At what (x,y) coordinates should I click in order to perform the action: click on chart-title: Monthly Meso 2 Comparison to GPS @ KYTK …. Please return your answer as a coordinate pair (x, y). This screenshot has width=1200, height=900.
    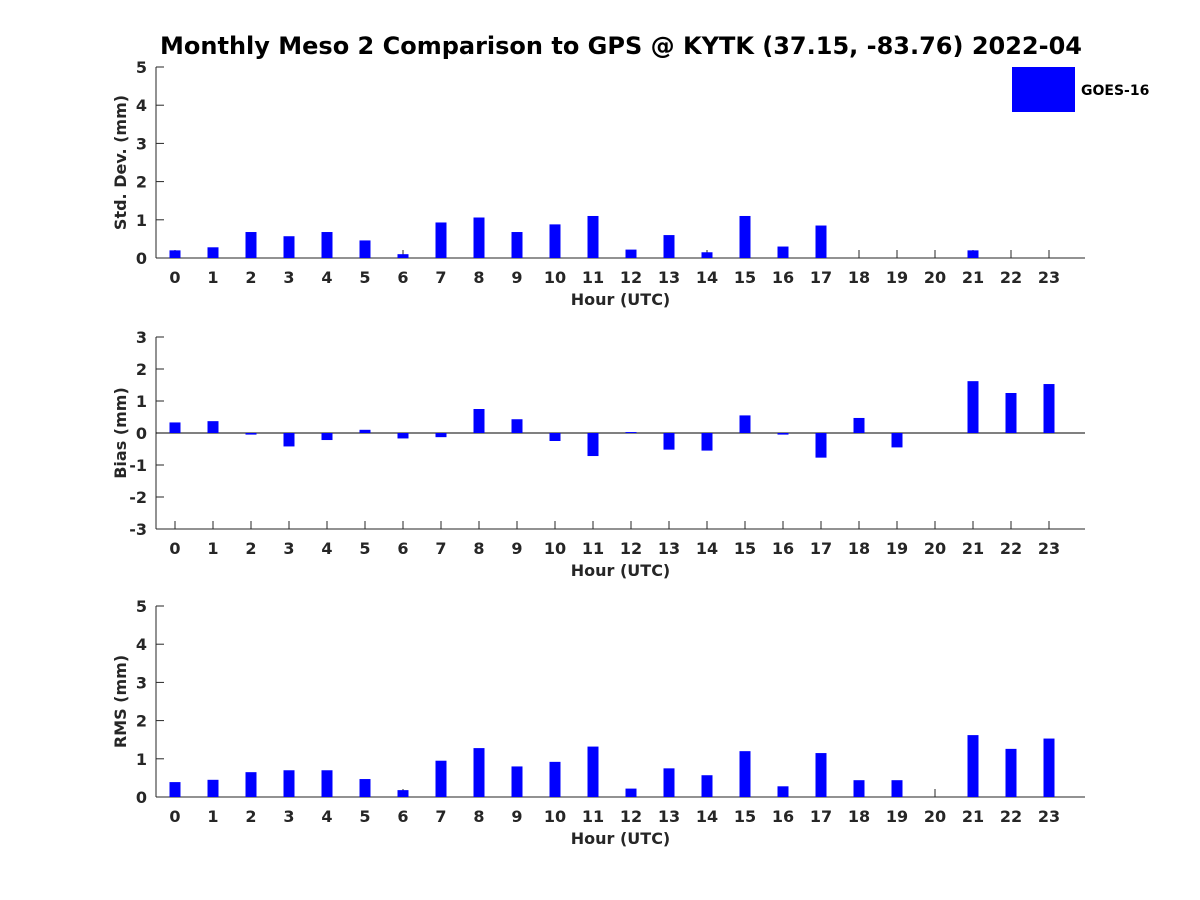
    Looking at the image, I should click on (621, 46).